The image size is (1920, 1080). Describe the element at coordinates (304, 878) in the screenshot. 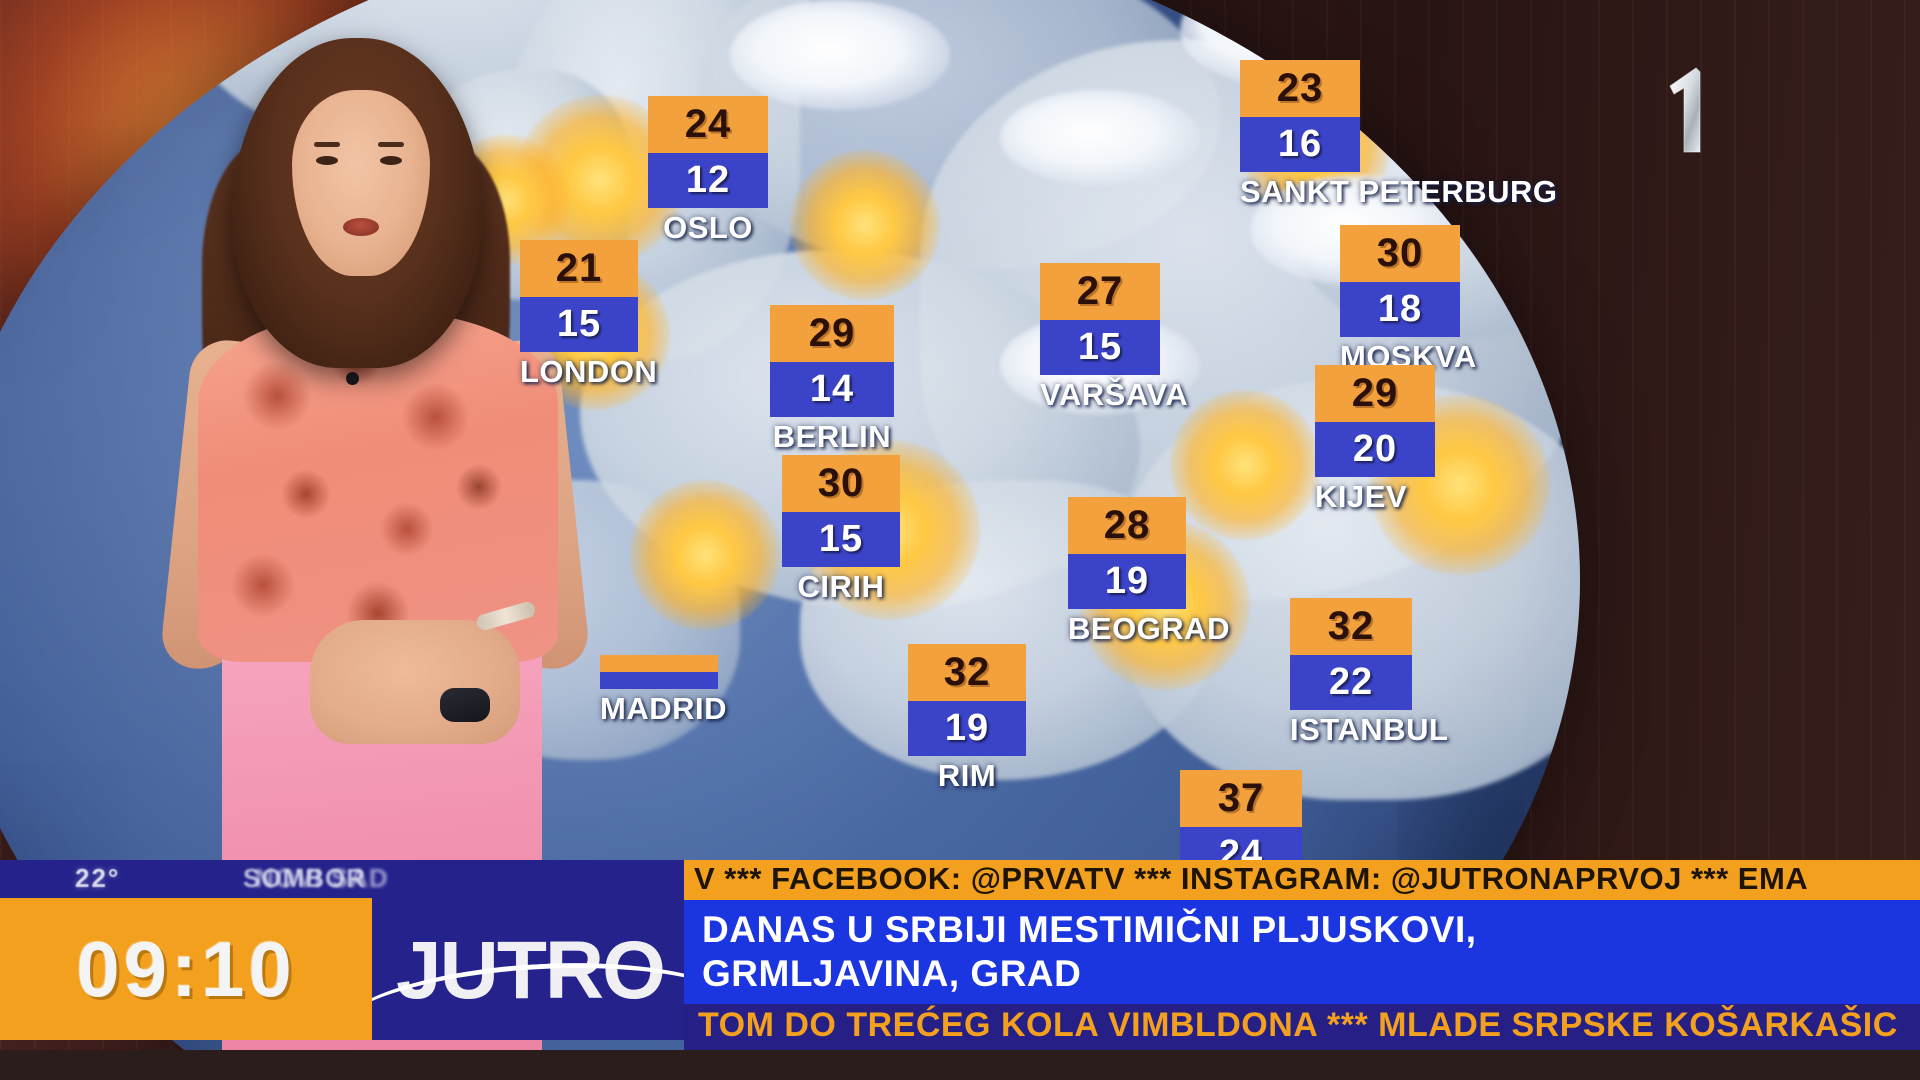

I see `status-location-a: SOMBOR` at that location.